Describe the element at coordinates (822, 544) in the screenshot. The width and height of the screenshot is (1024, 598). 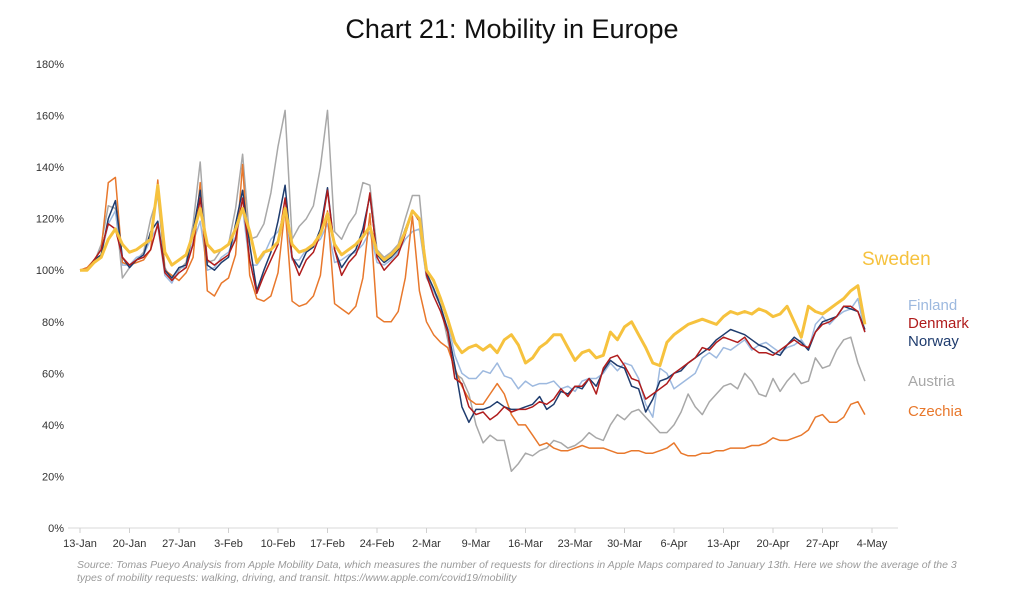
I see `x-tick-label: 27-Apr` at that location.